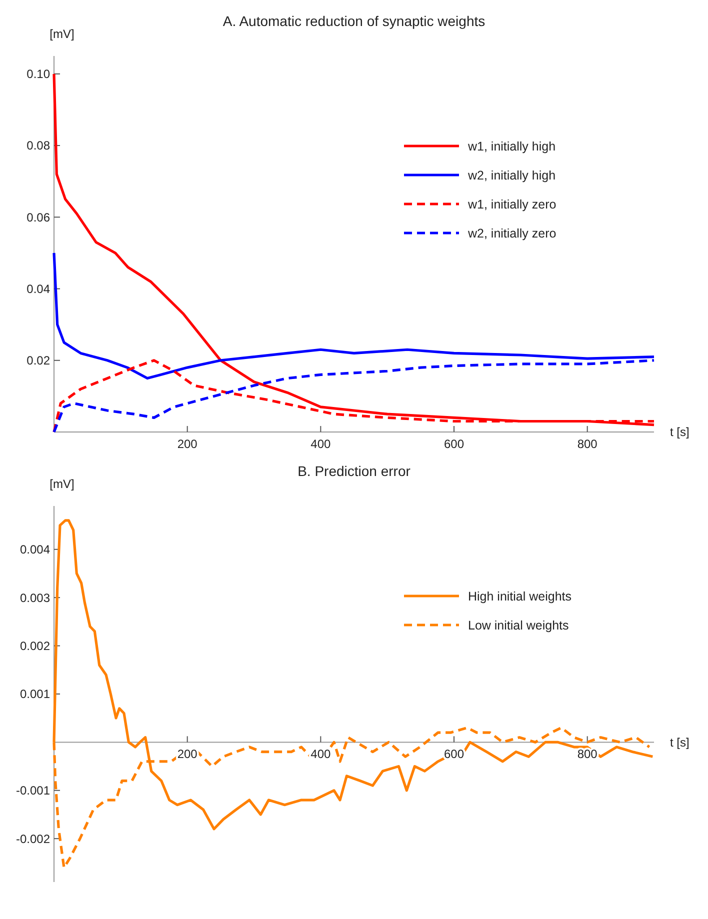  Describe the element at coordinates (38, 145) in the screenshot. I see `y-tick-label: 0.08` at that location.